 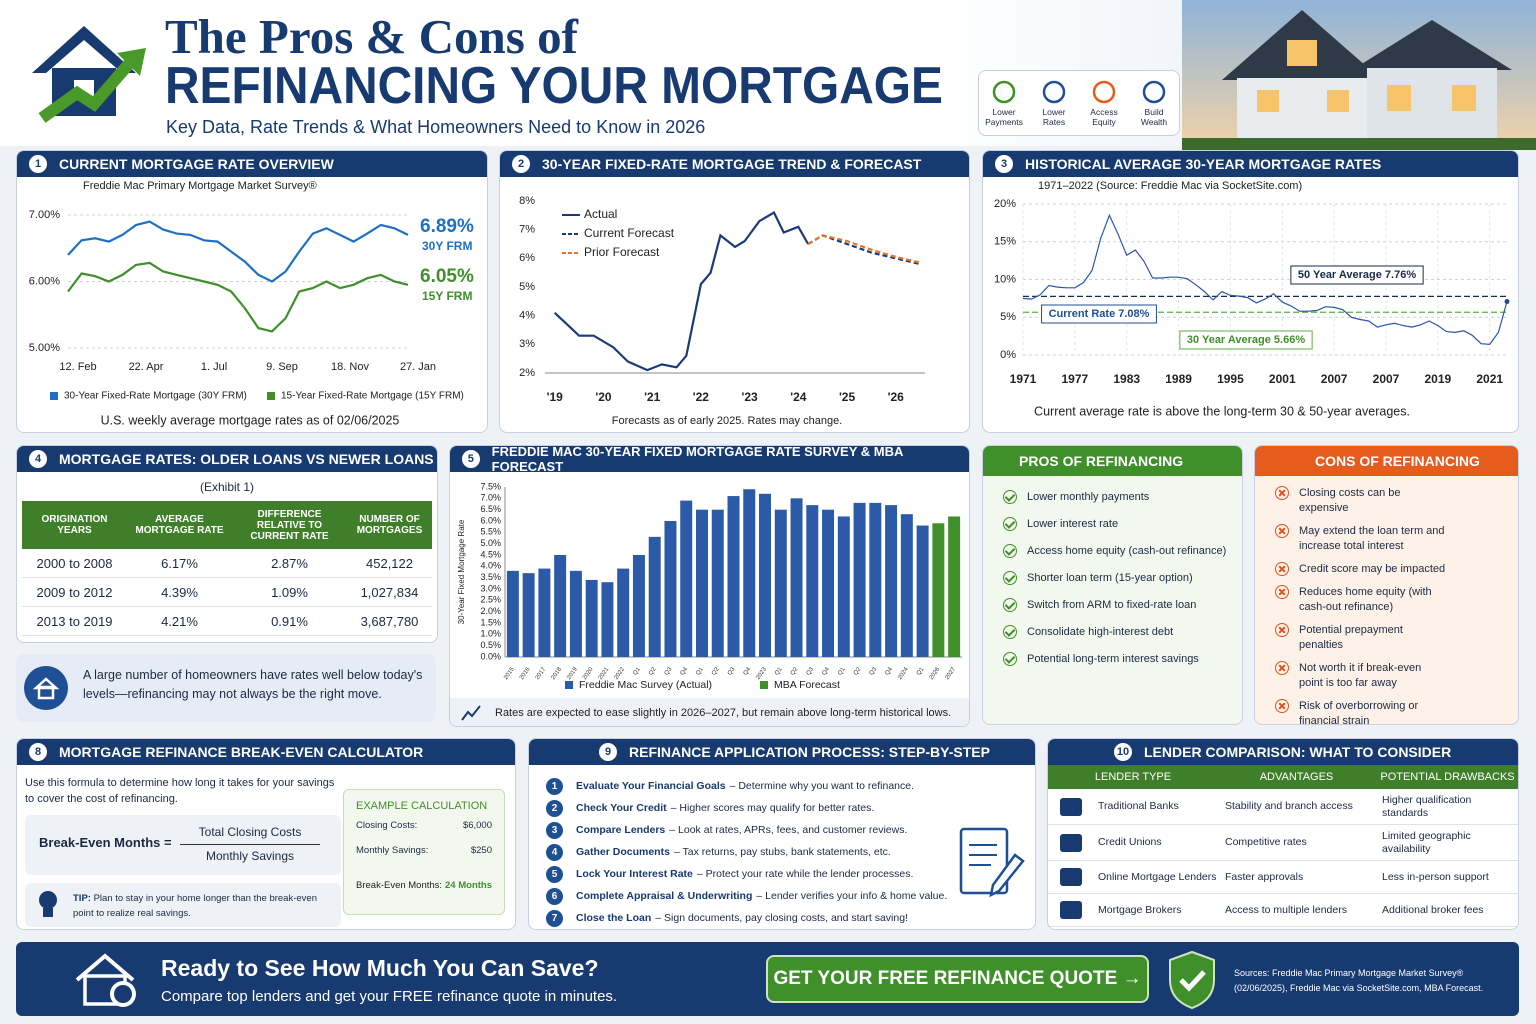 I want to click on pros-item: Lower interest rate, so click(x=1113, y=524).